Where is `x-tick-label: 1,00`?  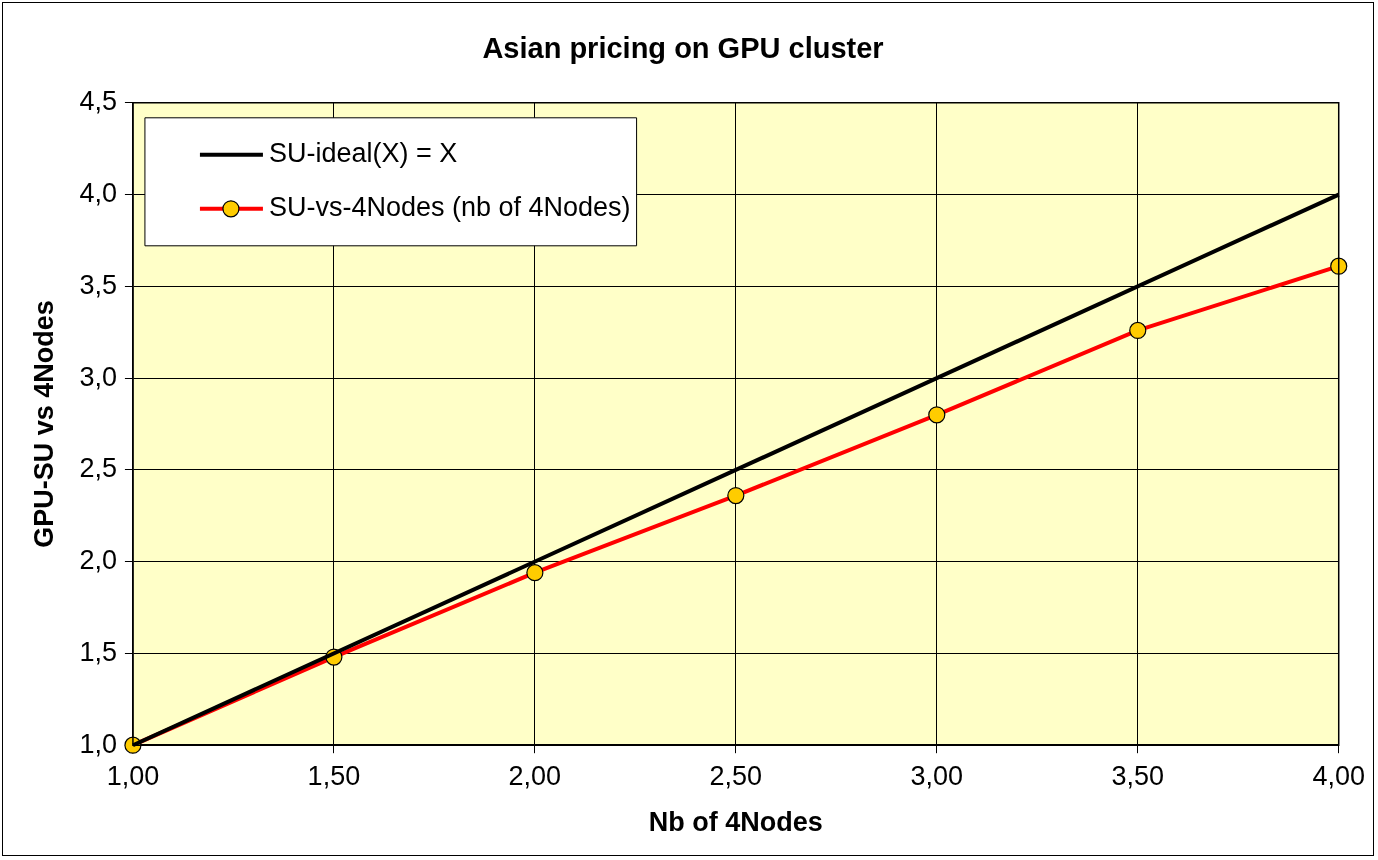 x-tick-label: 1,00 is located at coordinates (133, 775).